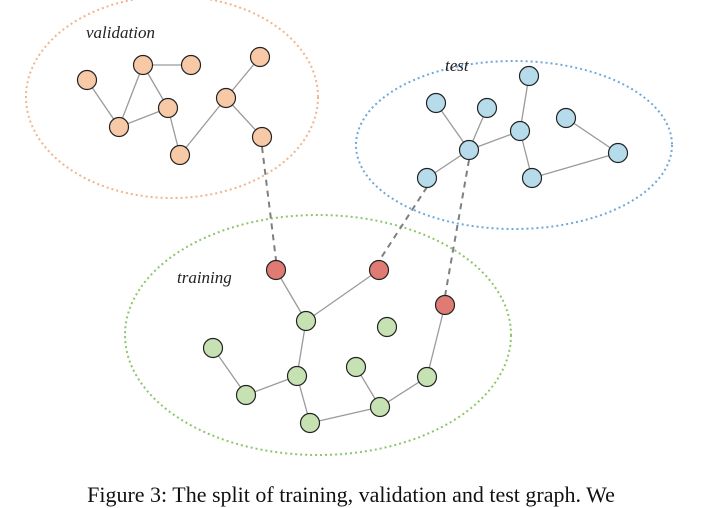  Describe the element at coordinates (365, 221) in the screenshot. I see `cross-region-links` at that location.